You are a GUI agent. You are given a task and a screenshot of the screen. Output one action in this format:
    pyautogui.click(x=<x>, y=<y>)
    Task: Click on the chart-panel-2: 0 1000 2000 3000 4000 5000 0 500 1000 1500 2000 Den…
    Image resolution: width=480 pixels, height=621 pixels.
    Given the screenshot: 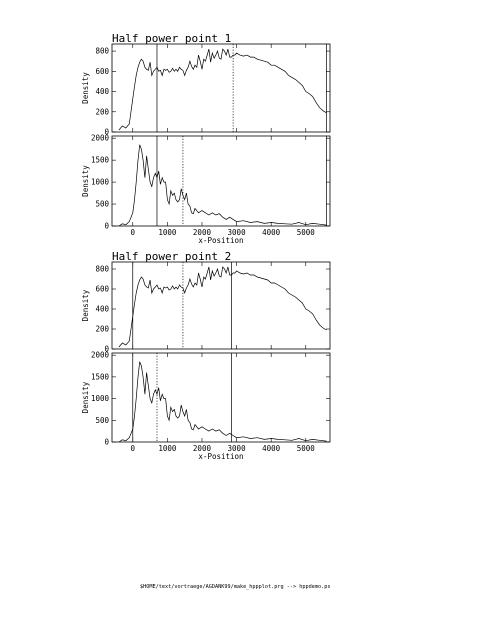 What is the action you would take?
    pyautogui.click(x=206, y=189)
    